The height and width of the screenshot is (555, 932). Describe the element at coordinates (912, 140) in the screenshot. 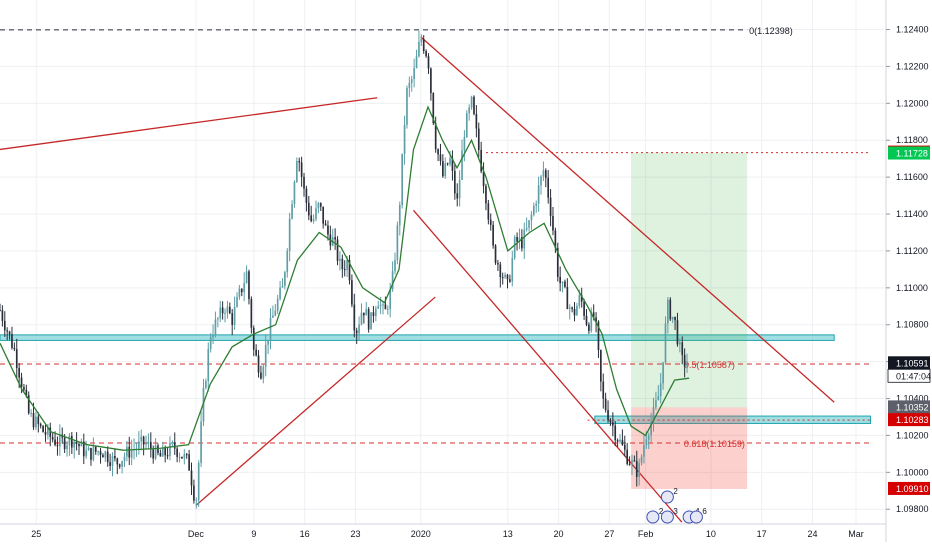

I see `price-tick-label: 1.11800` at that location.